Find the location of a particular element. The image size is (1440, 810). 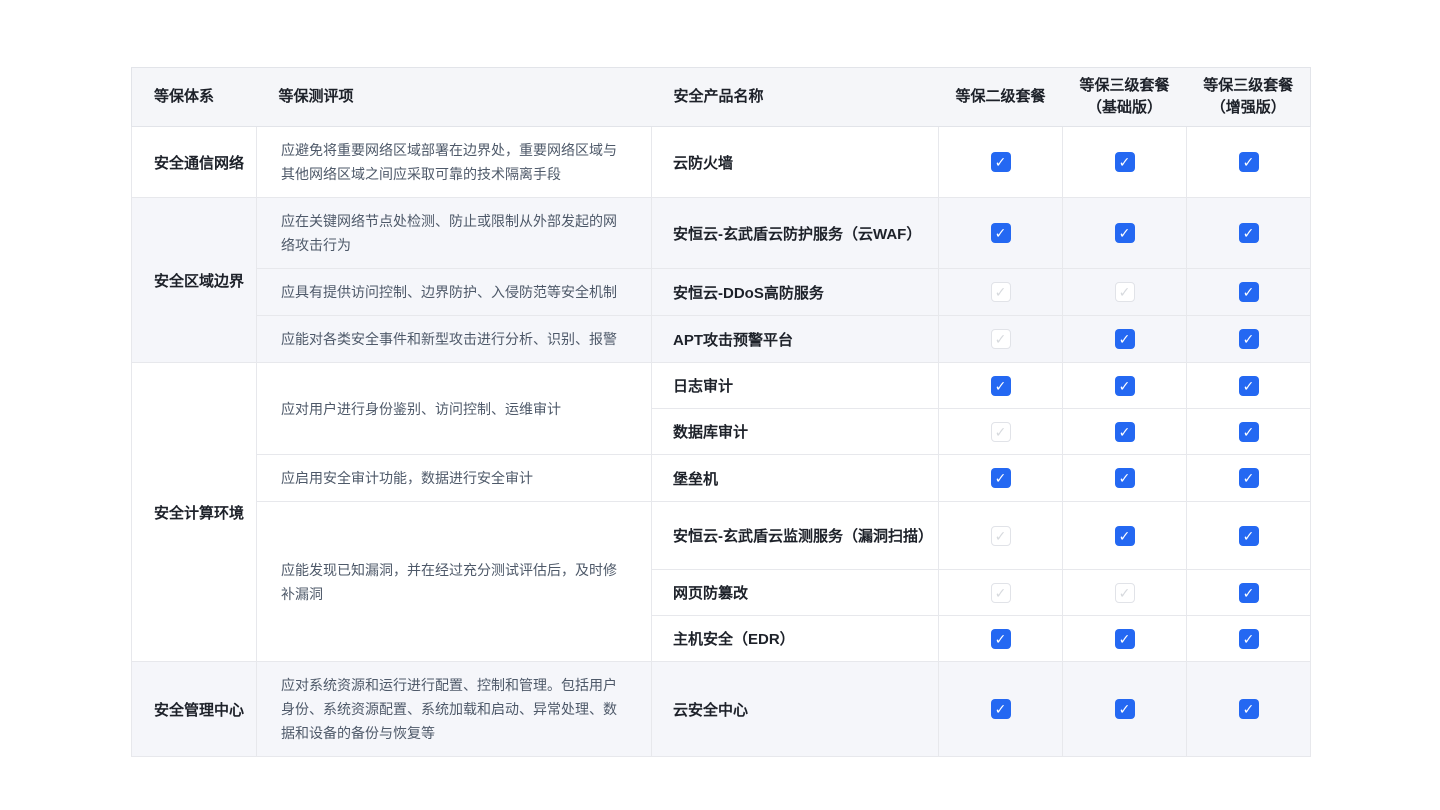

column-header-label: 安全产品名称 is located at coordinates (718, 96).